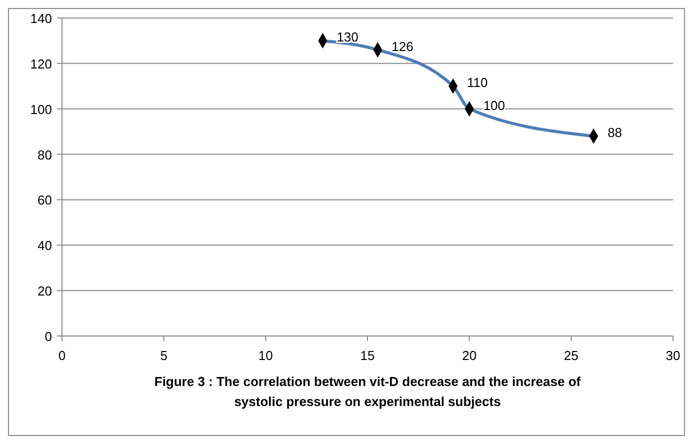  I want to click on data-label: 126, so click(403, 46).